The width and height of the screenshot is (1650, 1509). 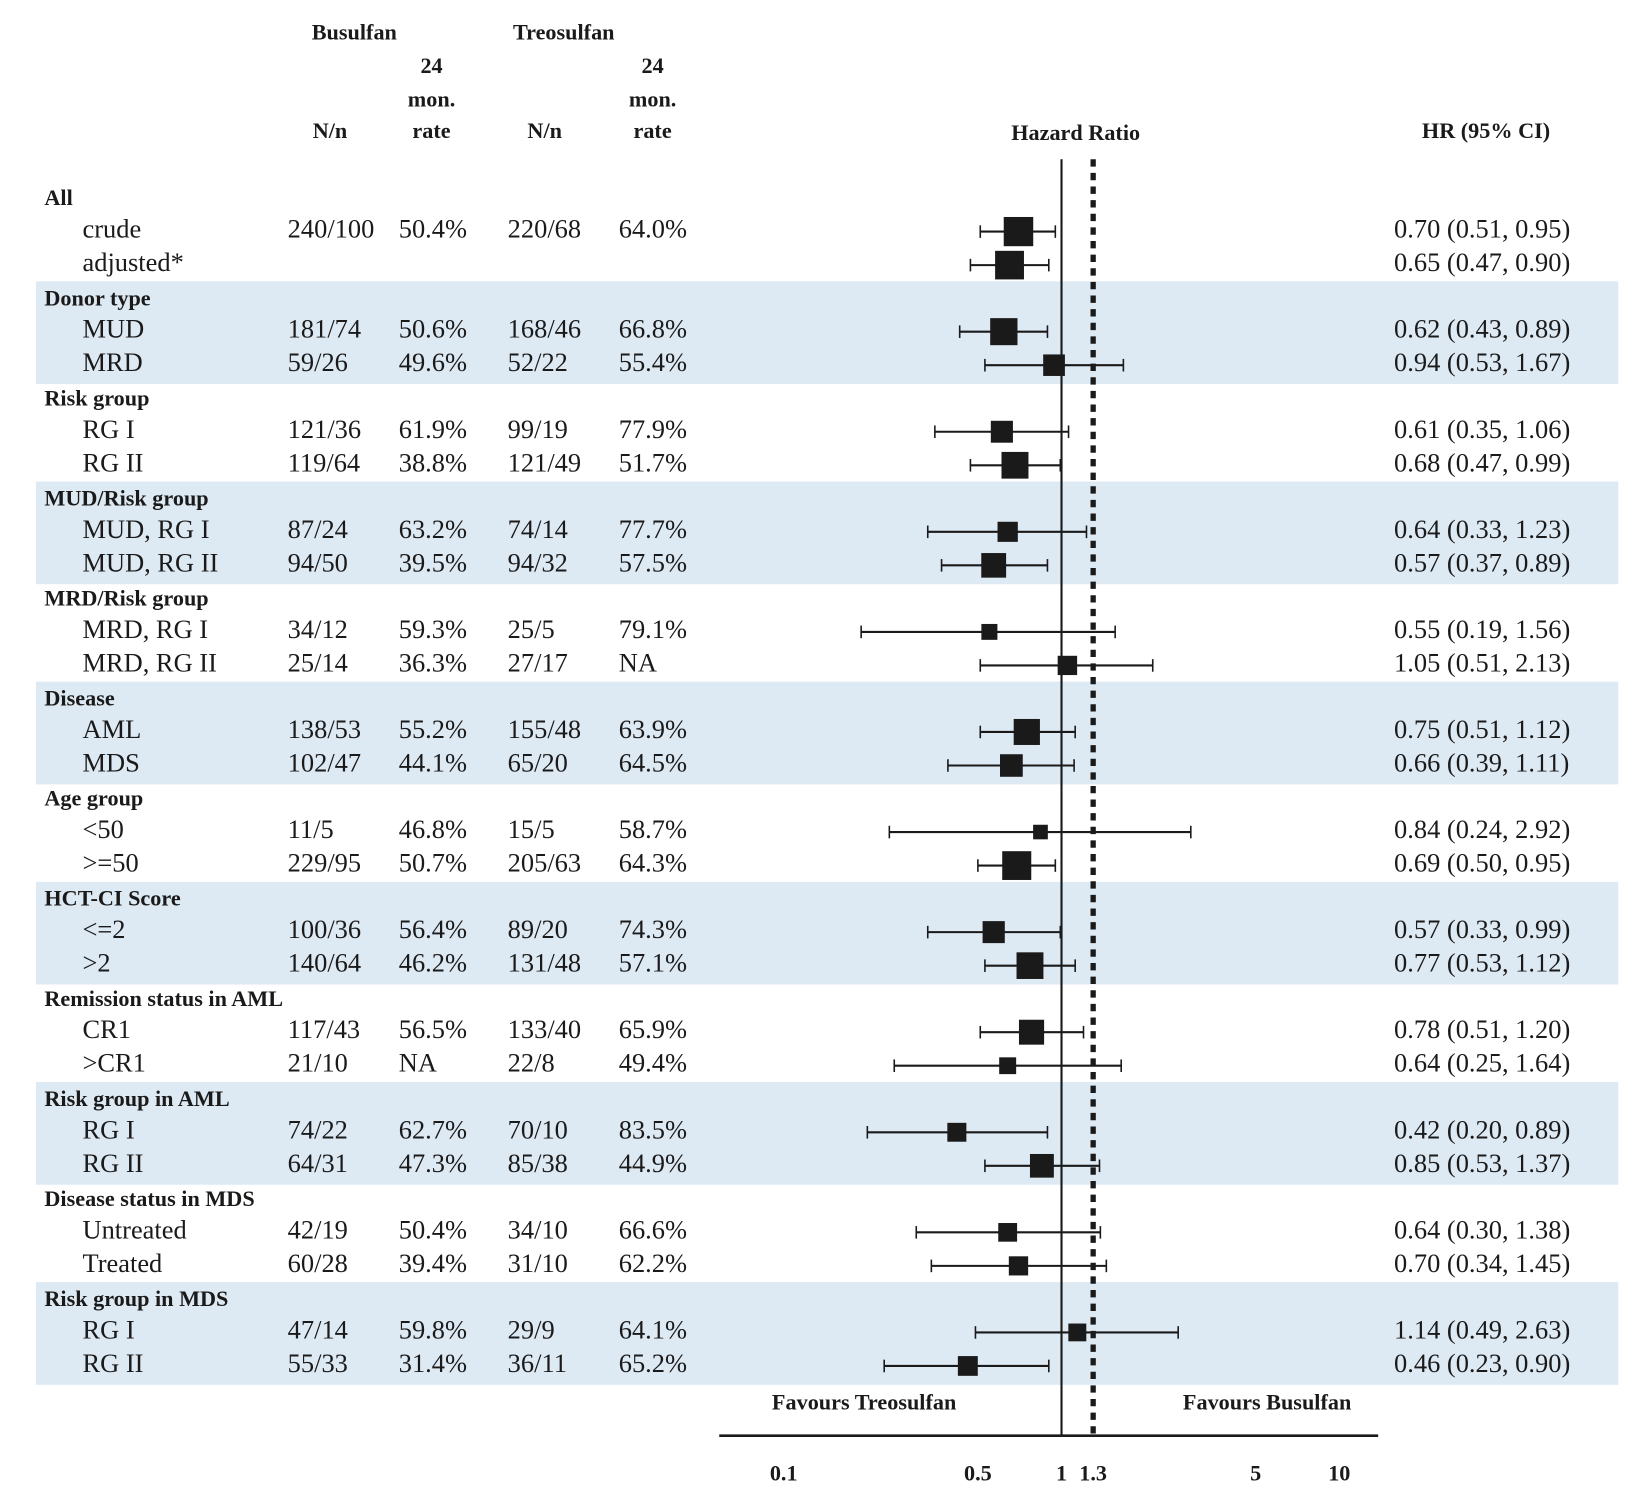 I want to click on cell: 74.3%, so click(x=653, y=929).